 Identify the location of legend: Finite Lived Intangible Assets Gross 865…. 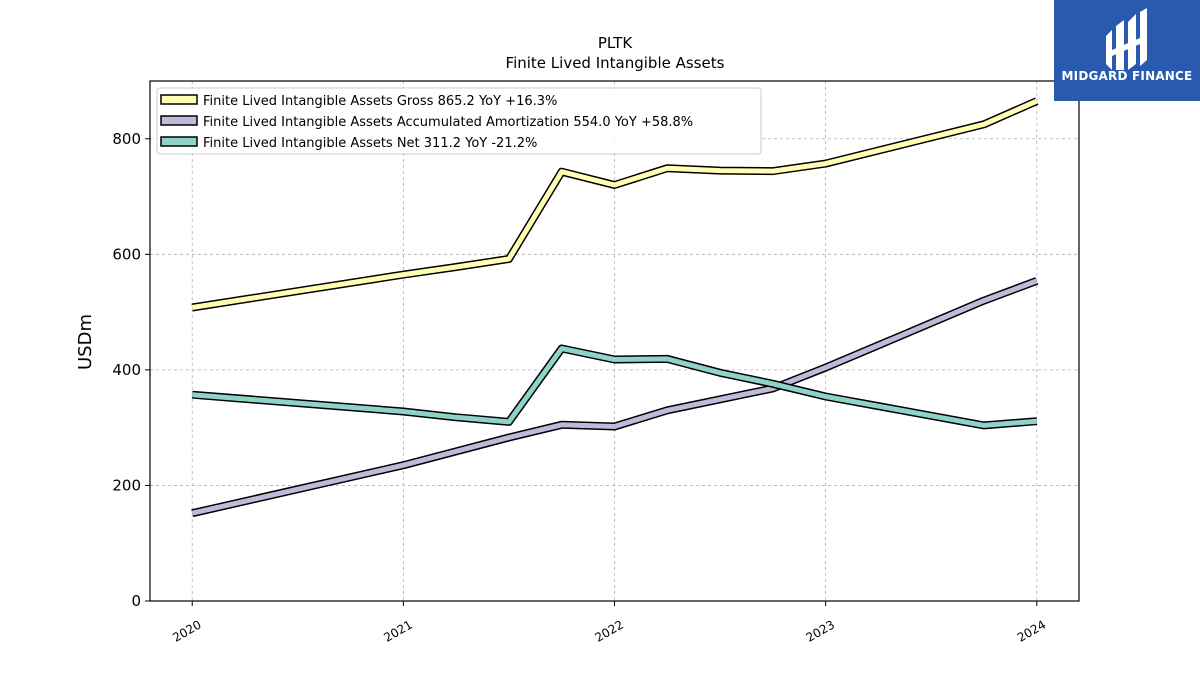
(459, 121).